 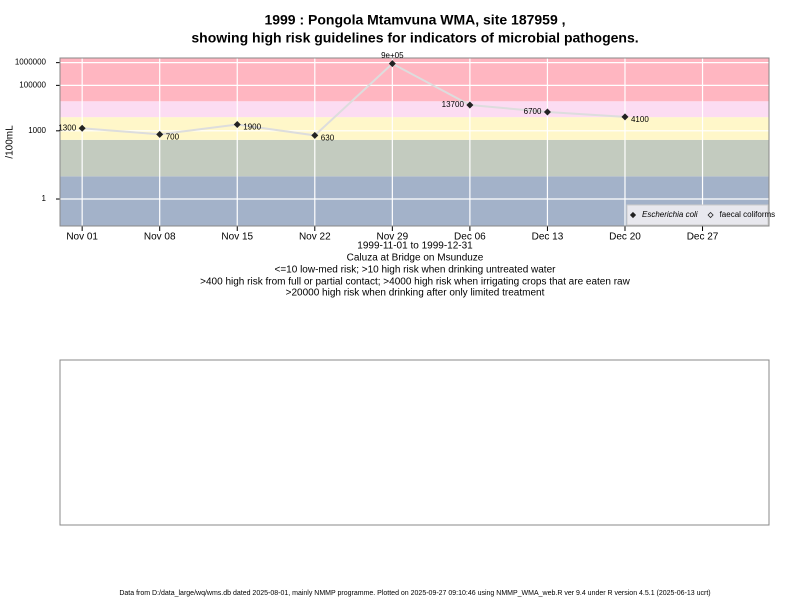 I want to click on x-tick-label: Nov 15, so click(x=237, y=237).